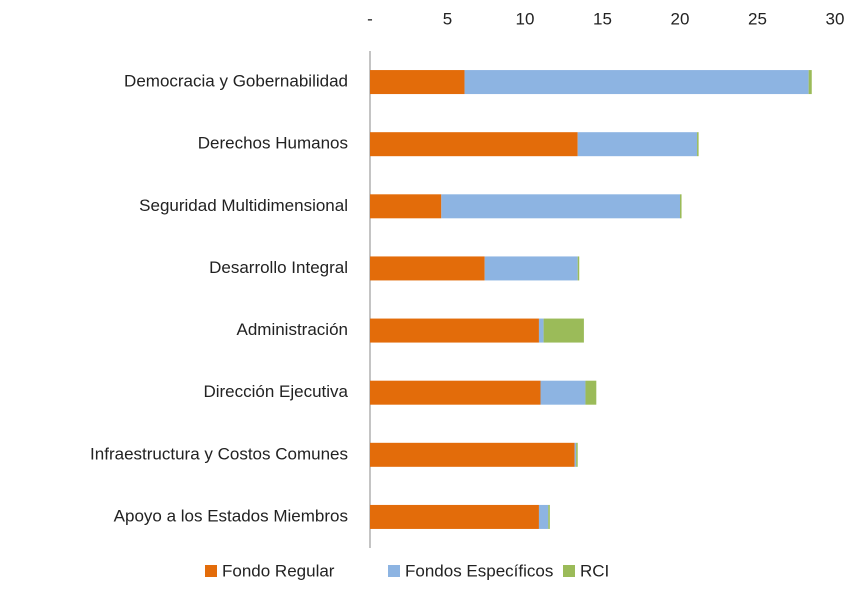 The height and width of the screenshot is (615, 850). What do you see at coordinates (370, 18) in the screenshot?
I see `x-tick-label: -` at bounding box center [370, 18].